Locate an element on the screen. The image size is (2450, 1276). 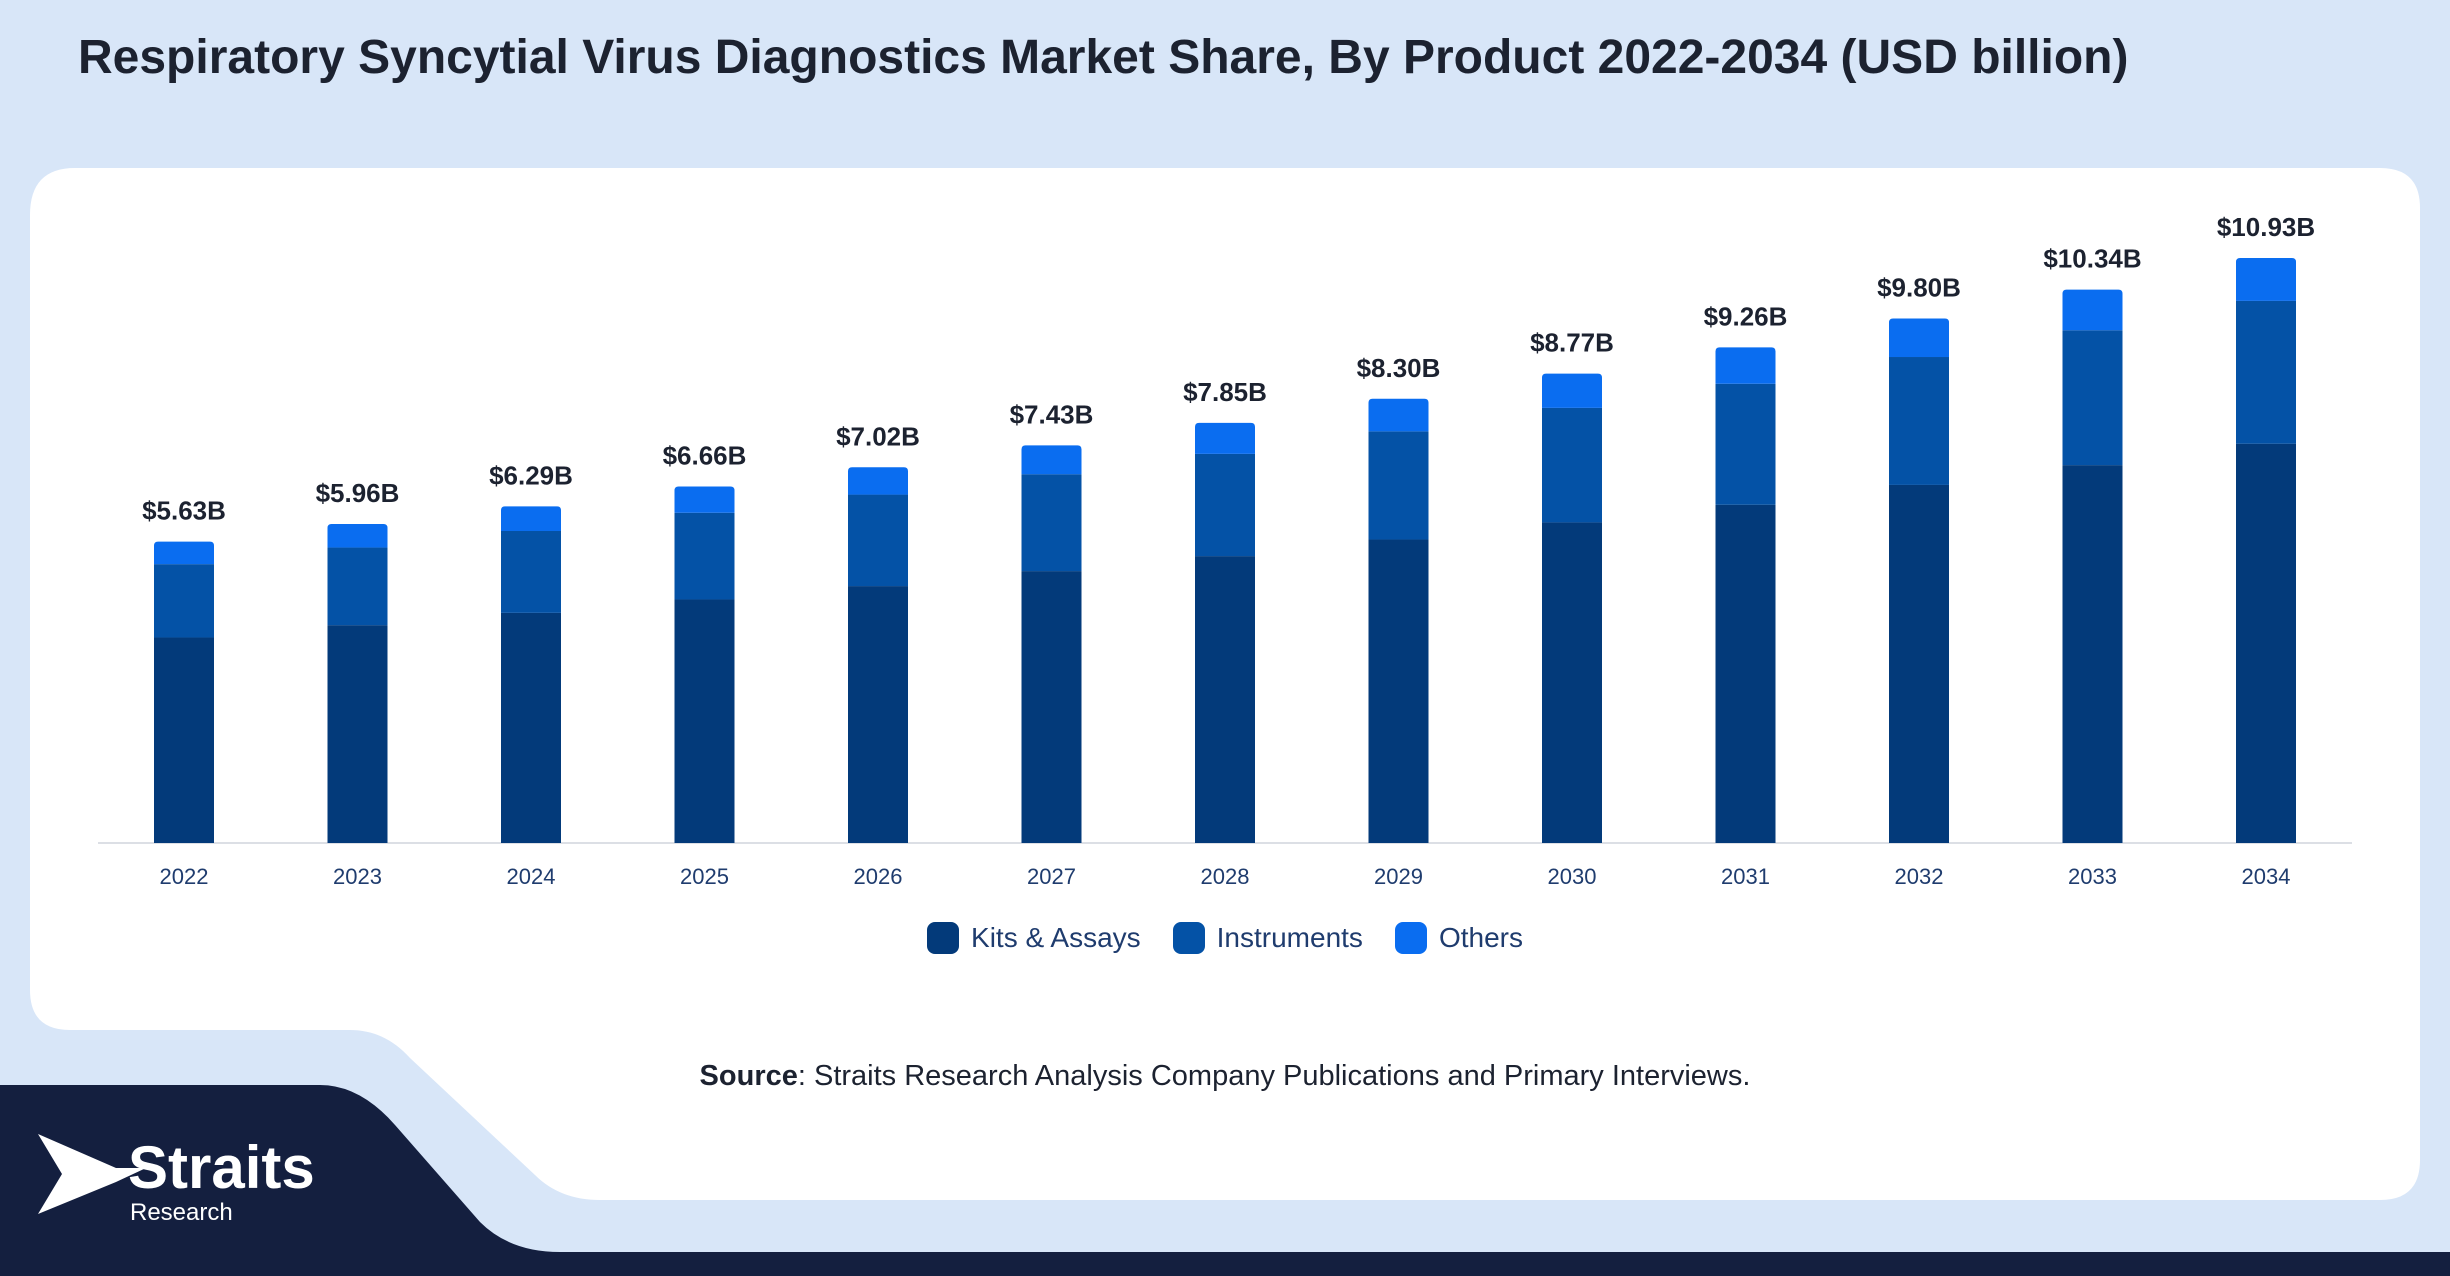
bar-total-label: $7.02B is located at coordinates (878, 436).